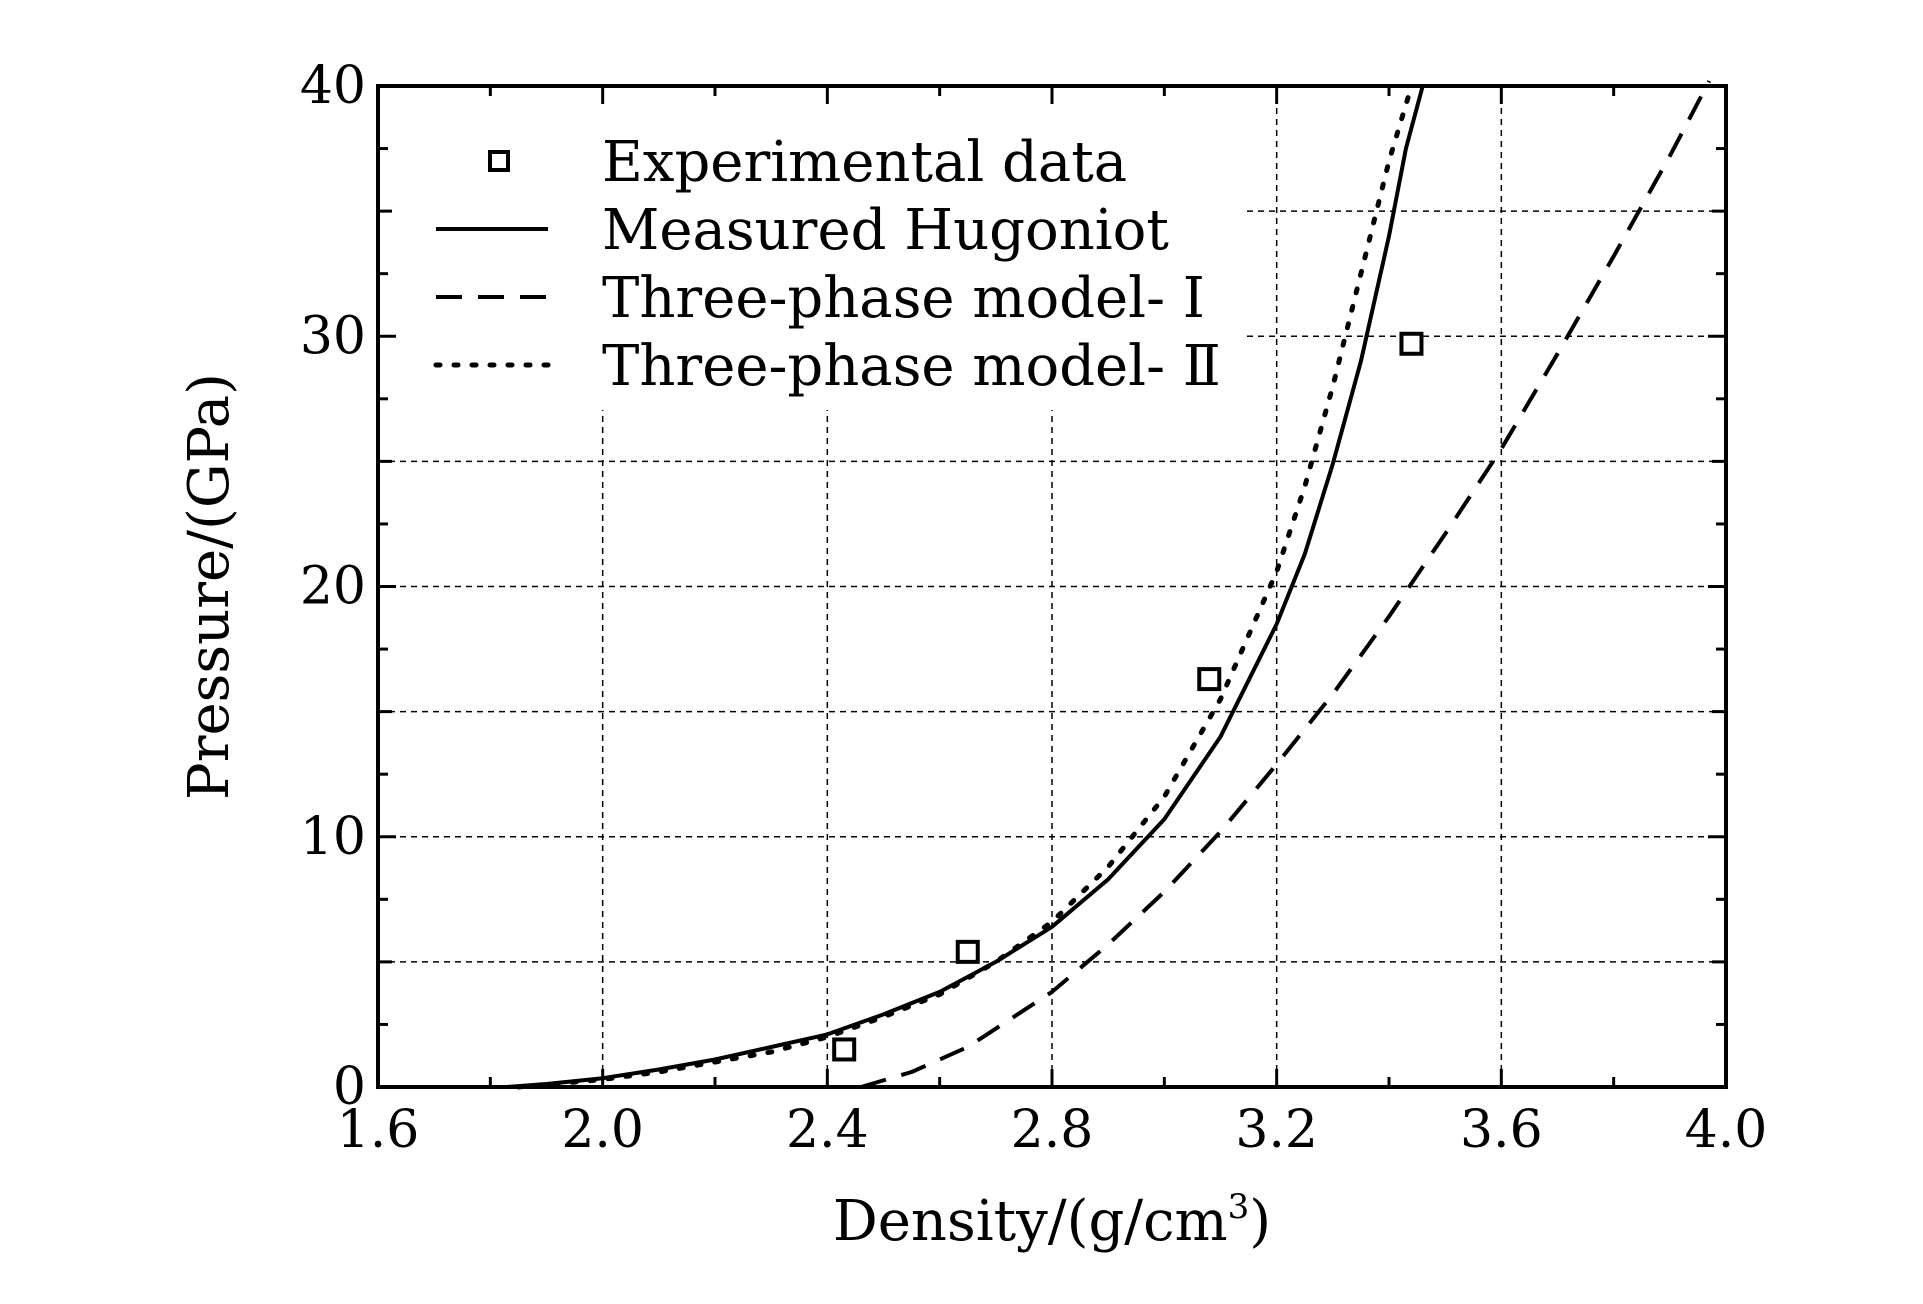  What do you see at coordinates (333, 86) in the screenshot?
I see `y-tick-label: 40` at bounding box center [333, 86].